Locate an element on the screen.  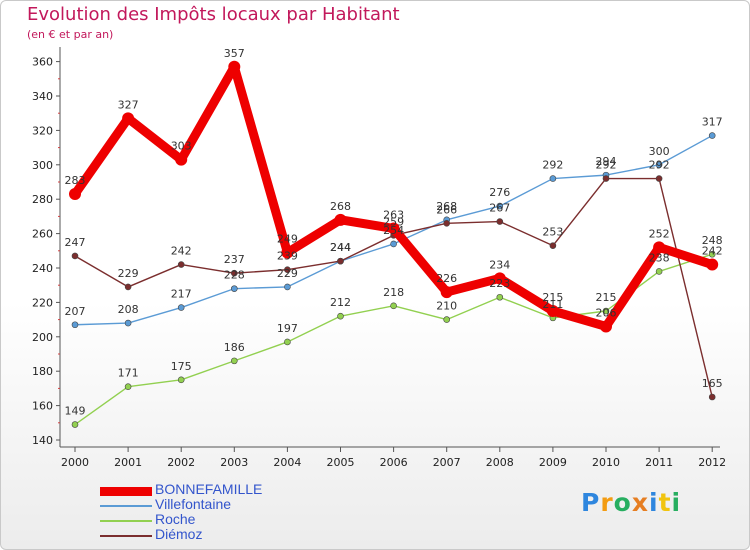
legend-label: BONNEFAMILLE is located at coordinates (209, 489).